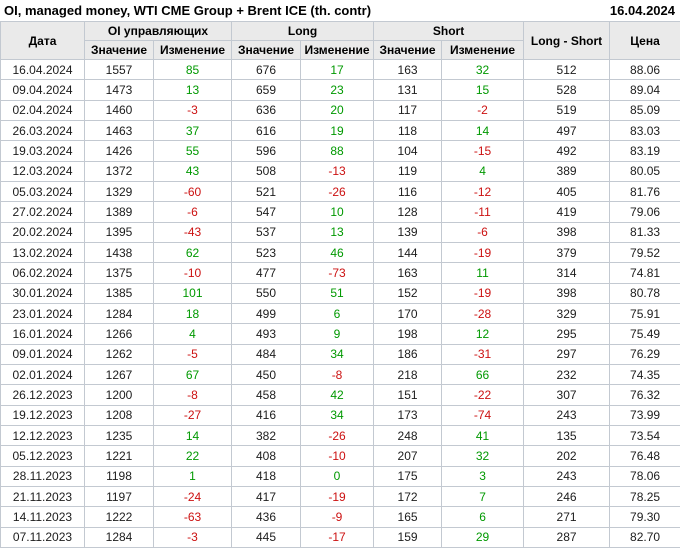  What do you see at coordinates (340, 191) in the screenshot?
I see `table-row: 05.03.2024 1329 -60 521 -26 116 -12 405 81.76` at bounding box center [340, 191].